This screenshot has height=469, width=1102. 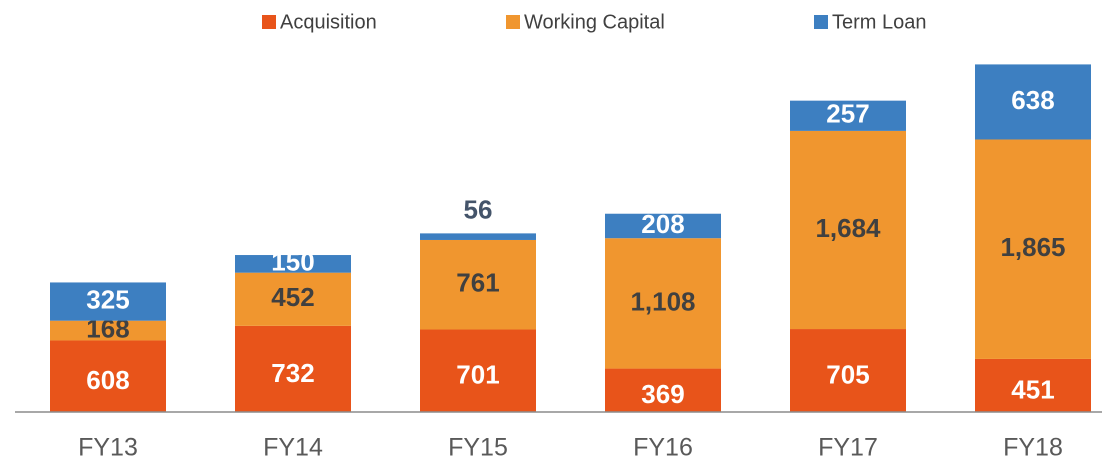 I want to click on x-tick-label: FY18, so click(x=1033, y=448).